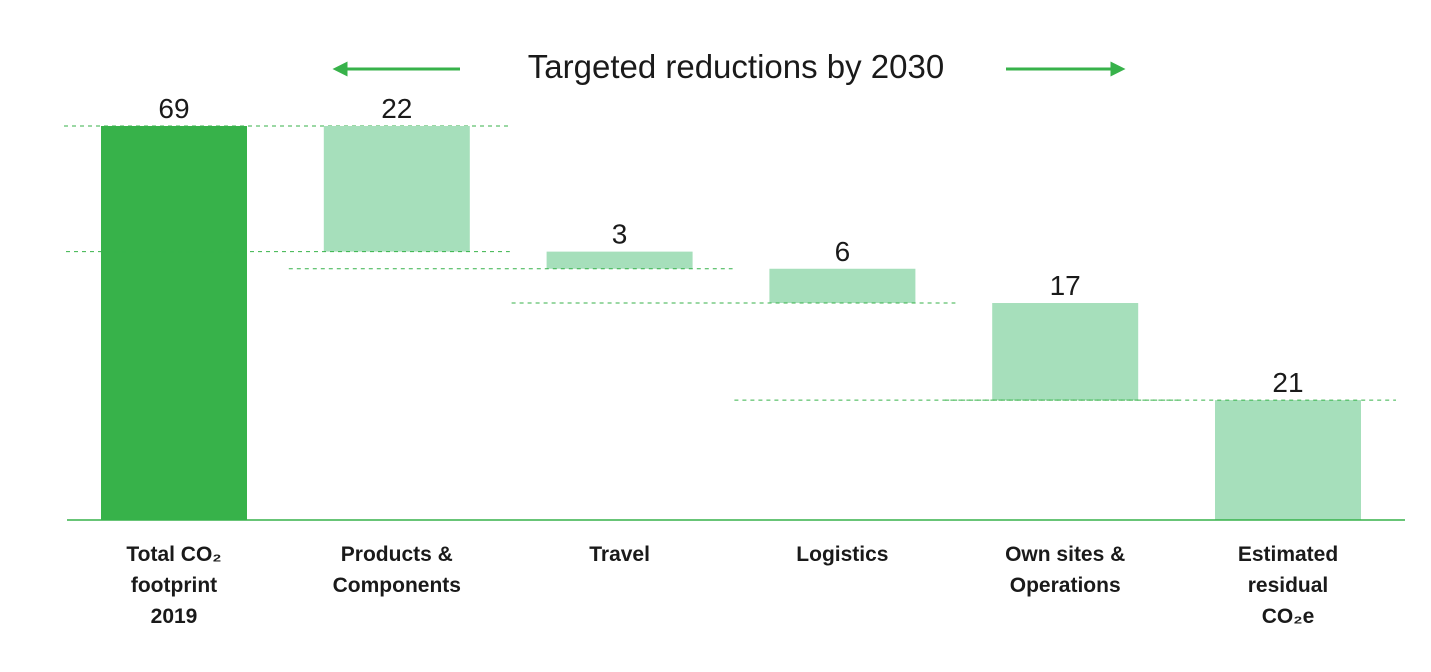 Image resolution: width=1431 pixels, height=672 pixels. What do you see at coordinates (842, 554) in the screenshot?
I see `category-label-3: Logistics` at bounding box center [842, 554].